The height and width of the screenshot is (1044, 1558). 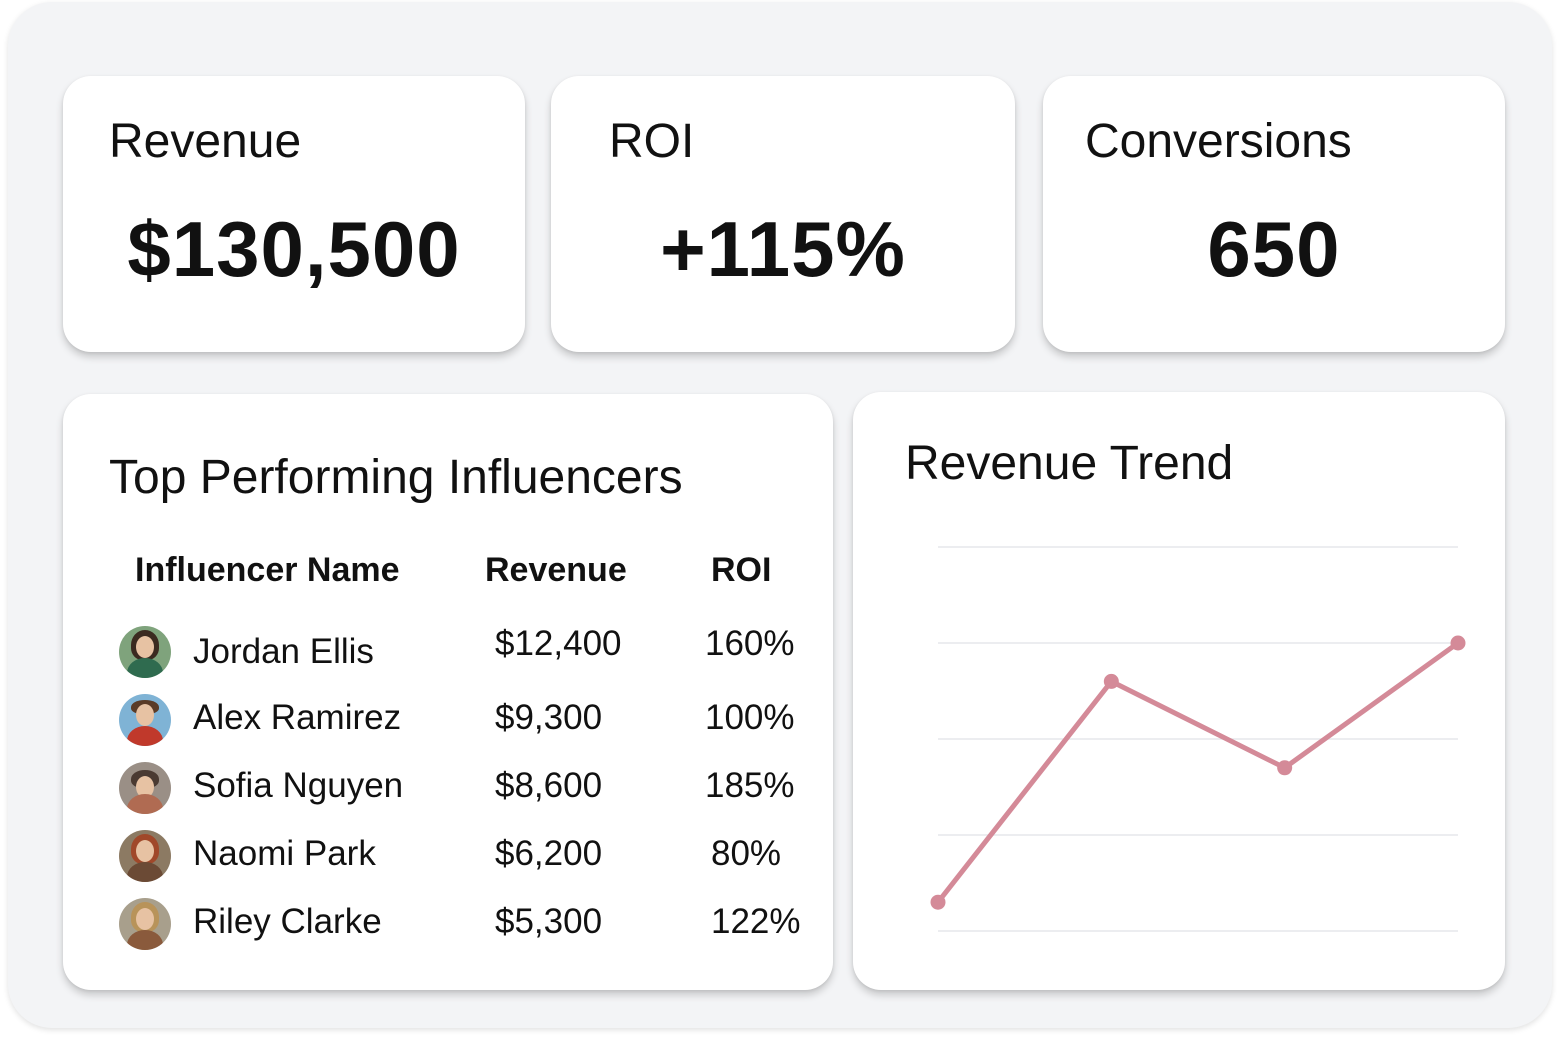 I want to click on table-row: Riley Clarke $5,300 122%, so click(x=448, y=926).